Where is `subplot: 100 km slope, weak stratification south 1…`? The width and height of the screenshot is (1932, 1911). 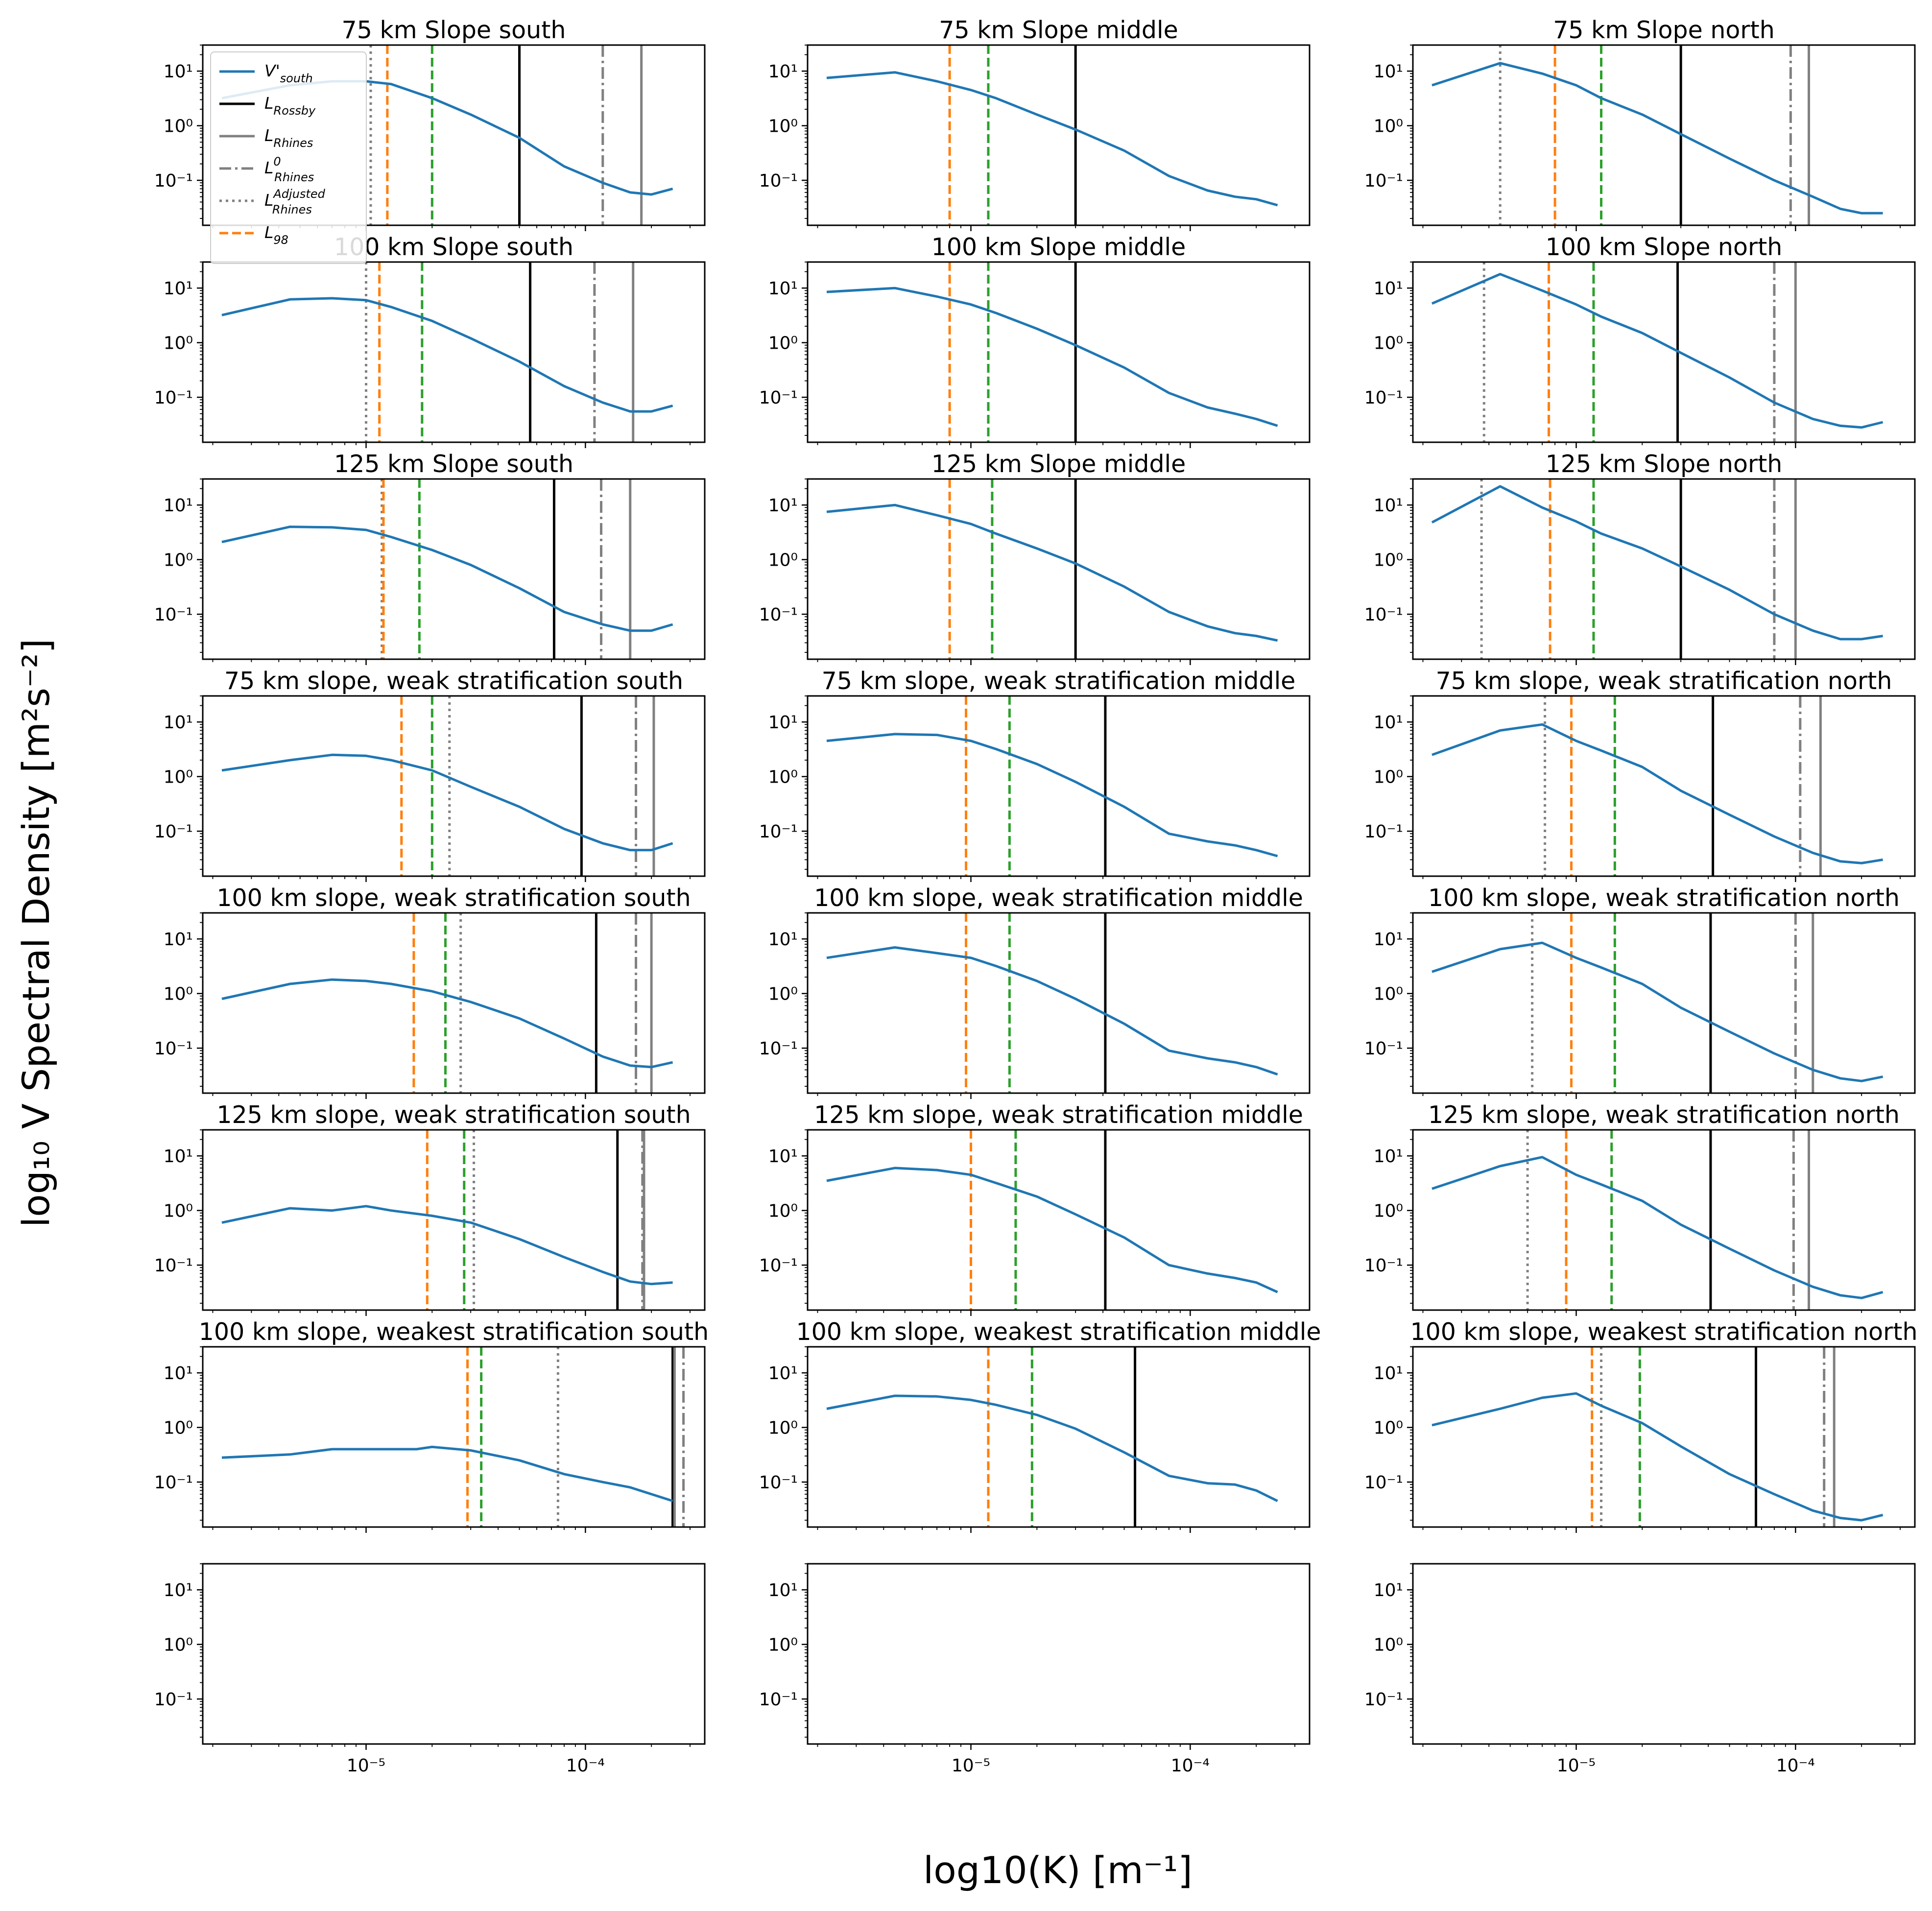
subplot: 100 km slope, weak stratification south 1… is located at coordinates (430, 991).